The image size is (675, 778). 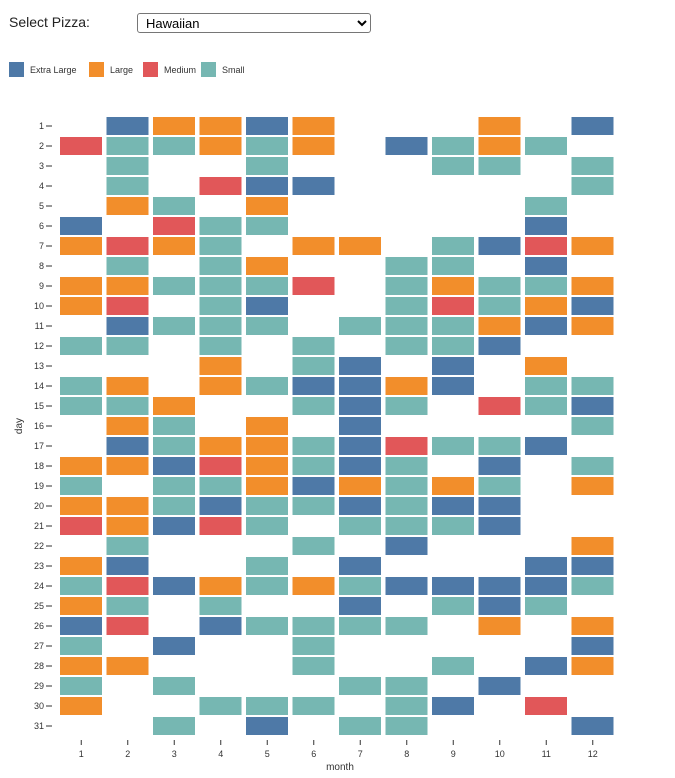 What do you see at coordinates (41, 246) in the screenshot?
I see `y-tick-label: 7` at bounding box center [41, 246].